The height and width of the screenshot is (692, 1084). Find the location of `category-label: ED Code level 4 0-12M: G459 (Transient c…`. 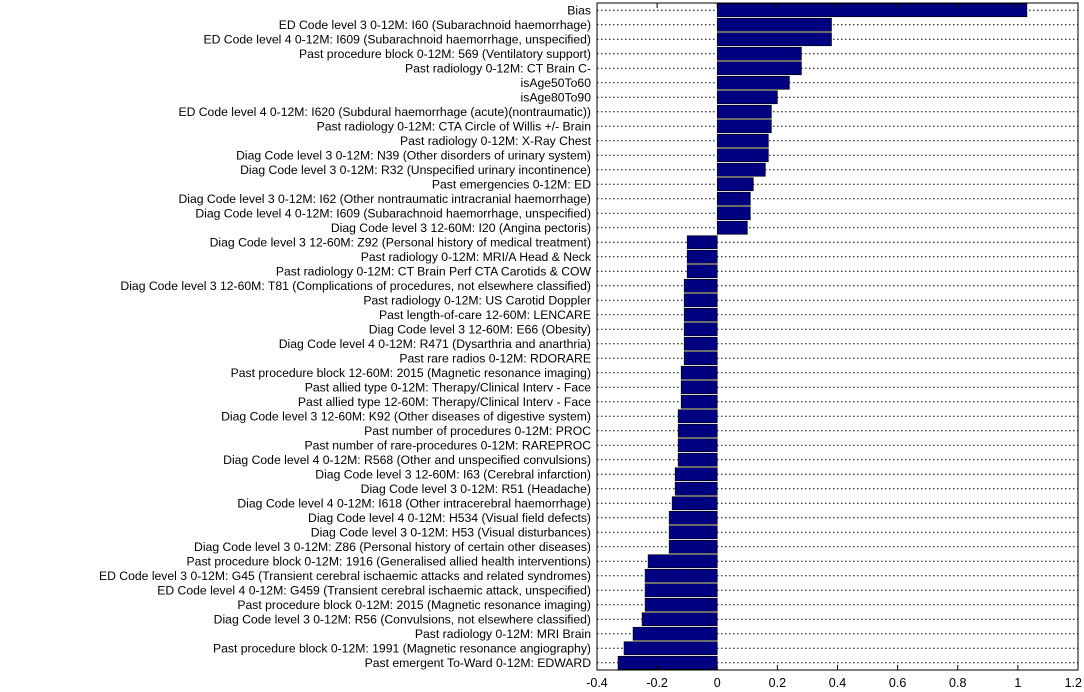

category-label: ED Code level 4 0-12M: G459 (Transient c… is located at coordinates (374, 591).